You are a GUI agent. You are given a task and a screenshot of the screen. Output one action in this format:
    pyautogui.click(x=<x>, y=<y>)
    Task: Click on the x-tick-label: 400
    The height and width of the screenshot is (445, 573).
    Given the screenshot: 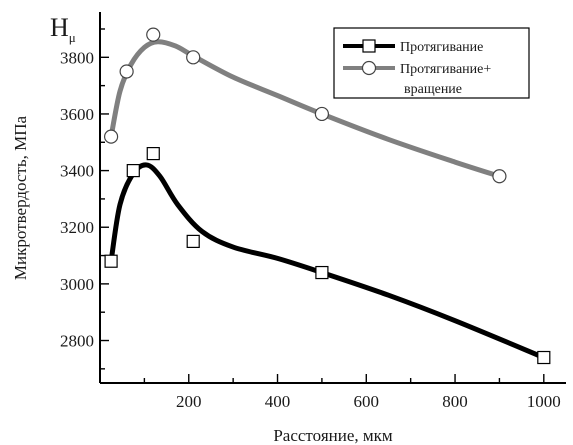 What is the action you would take?
    pyautogui.click(x=278, y=401)
    